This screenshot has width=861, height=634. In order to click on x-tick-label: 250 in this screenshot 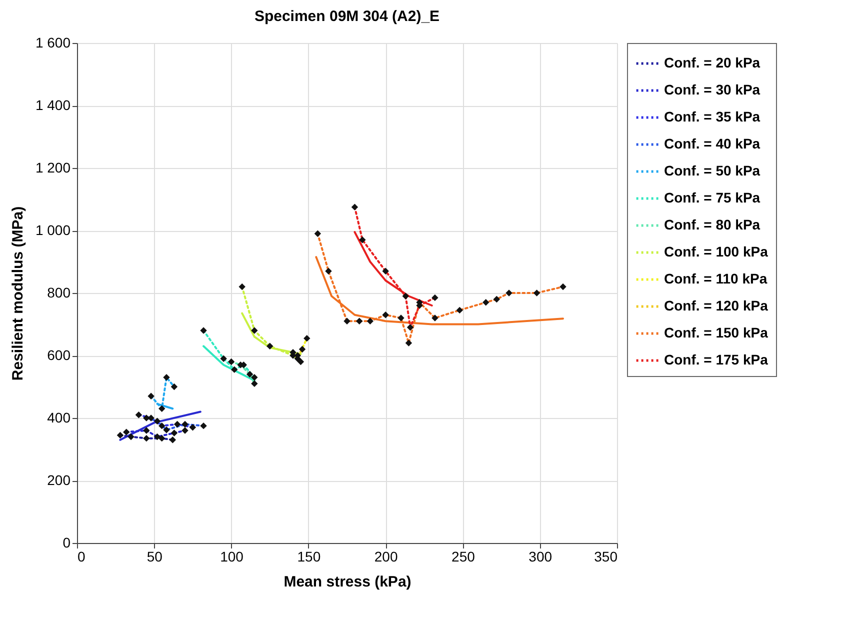, I will do `click(464, 556)`.